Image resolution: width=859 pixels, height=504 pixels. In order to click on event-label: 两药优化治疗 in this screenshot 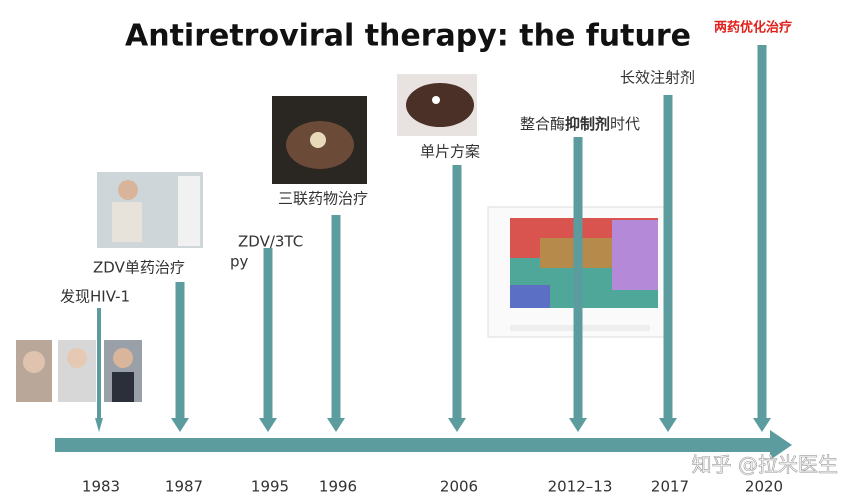, I will do `click(753, 28)`.